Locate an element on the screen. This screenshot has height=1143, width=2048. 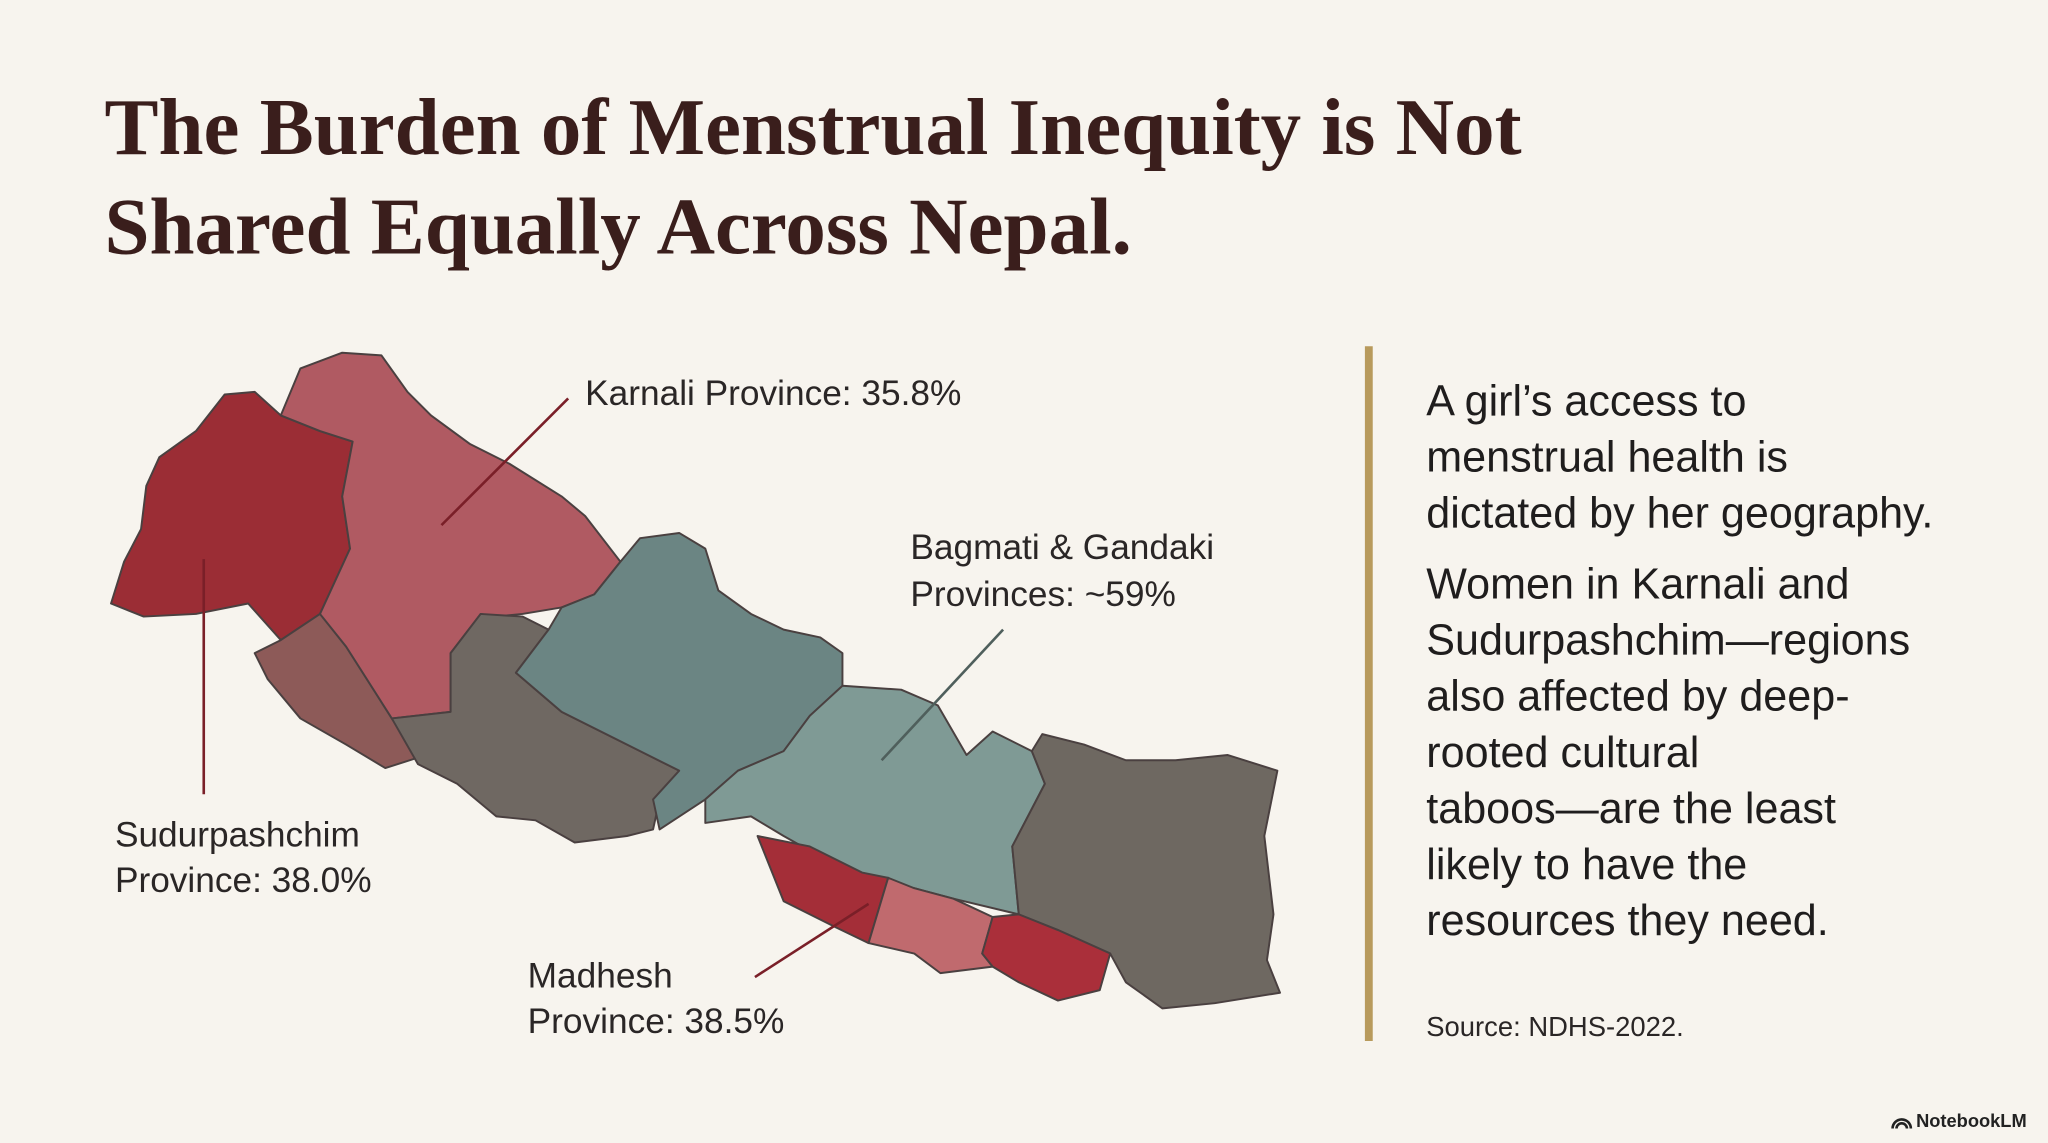
title-line: The Burden of Menstrual Inequity is Not is located at coordinates (812, 127).